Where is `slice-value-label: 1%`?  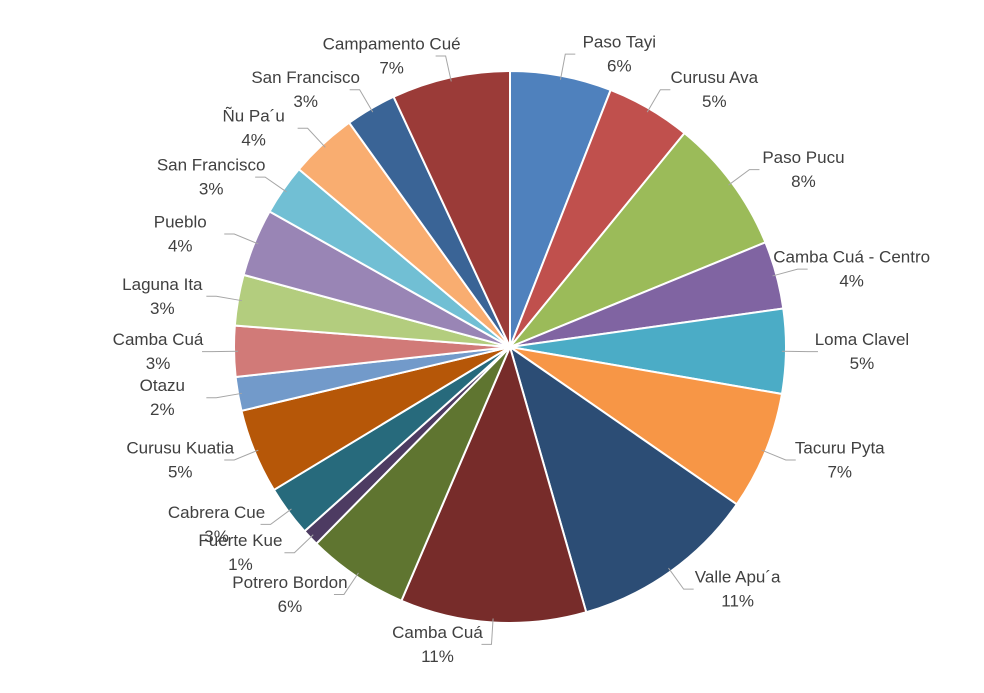
slice-value-label: 1% is located at coordinates (240, 564).